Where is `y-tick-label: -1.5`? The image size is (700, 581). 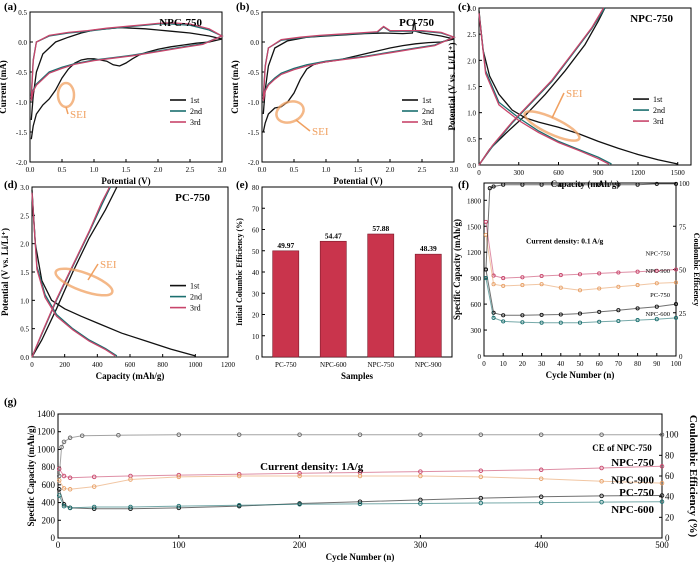
y-tick-label: -1.5 is located at coordinates (254, 133).